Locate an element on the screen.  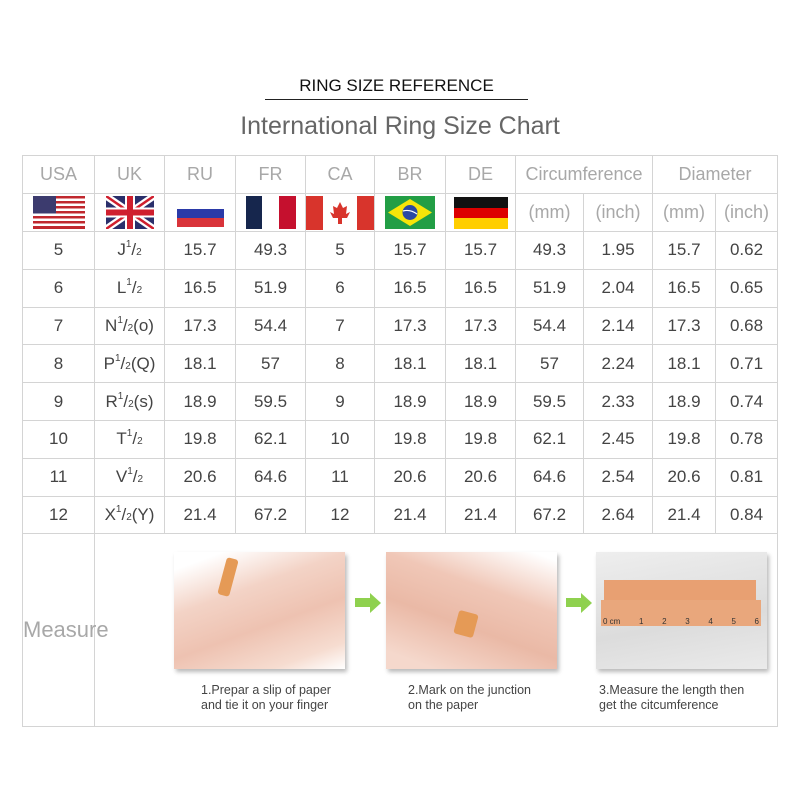
cell-ca: 11 is located at coordinates (340, 477).